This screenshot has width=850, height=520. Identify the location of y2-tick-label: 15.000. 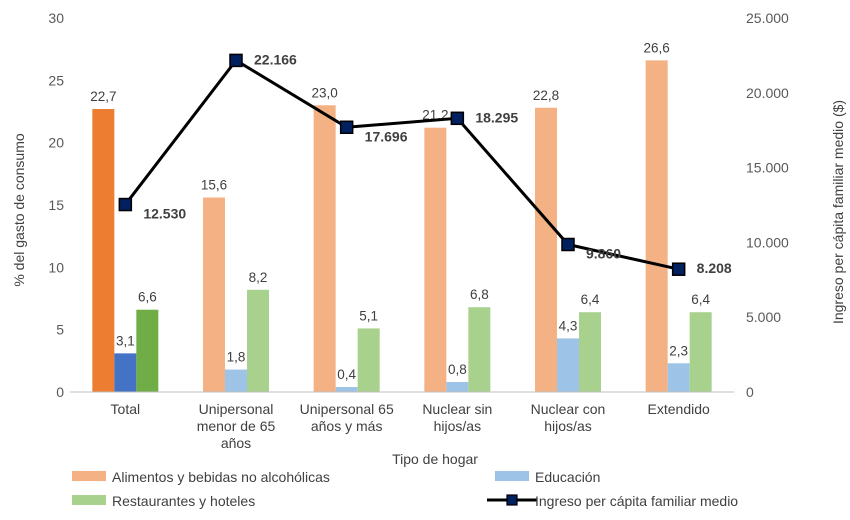
(767, 168).